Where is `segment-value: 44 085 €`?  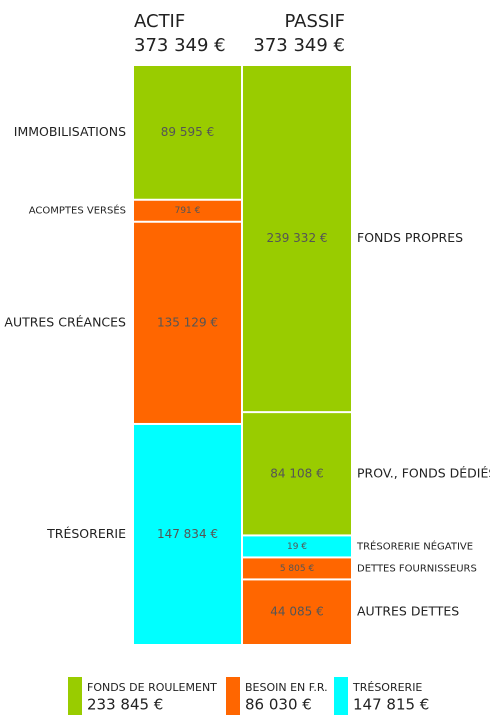
segment-value: 44 085 € is located at coordinates (296, 612).